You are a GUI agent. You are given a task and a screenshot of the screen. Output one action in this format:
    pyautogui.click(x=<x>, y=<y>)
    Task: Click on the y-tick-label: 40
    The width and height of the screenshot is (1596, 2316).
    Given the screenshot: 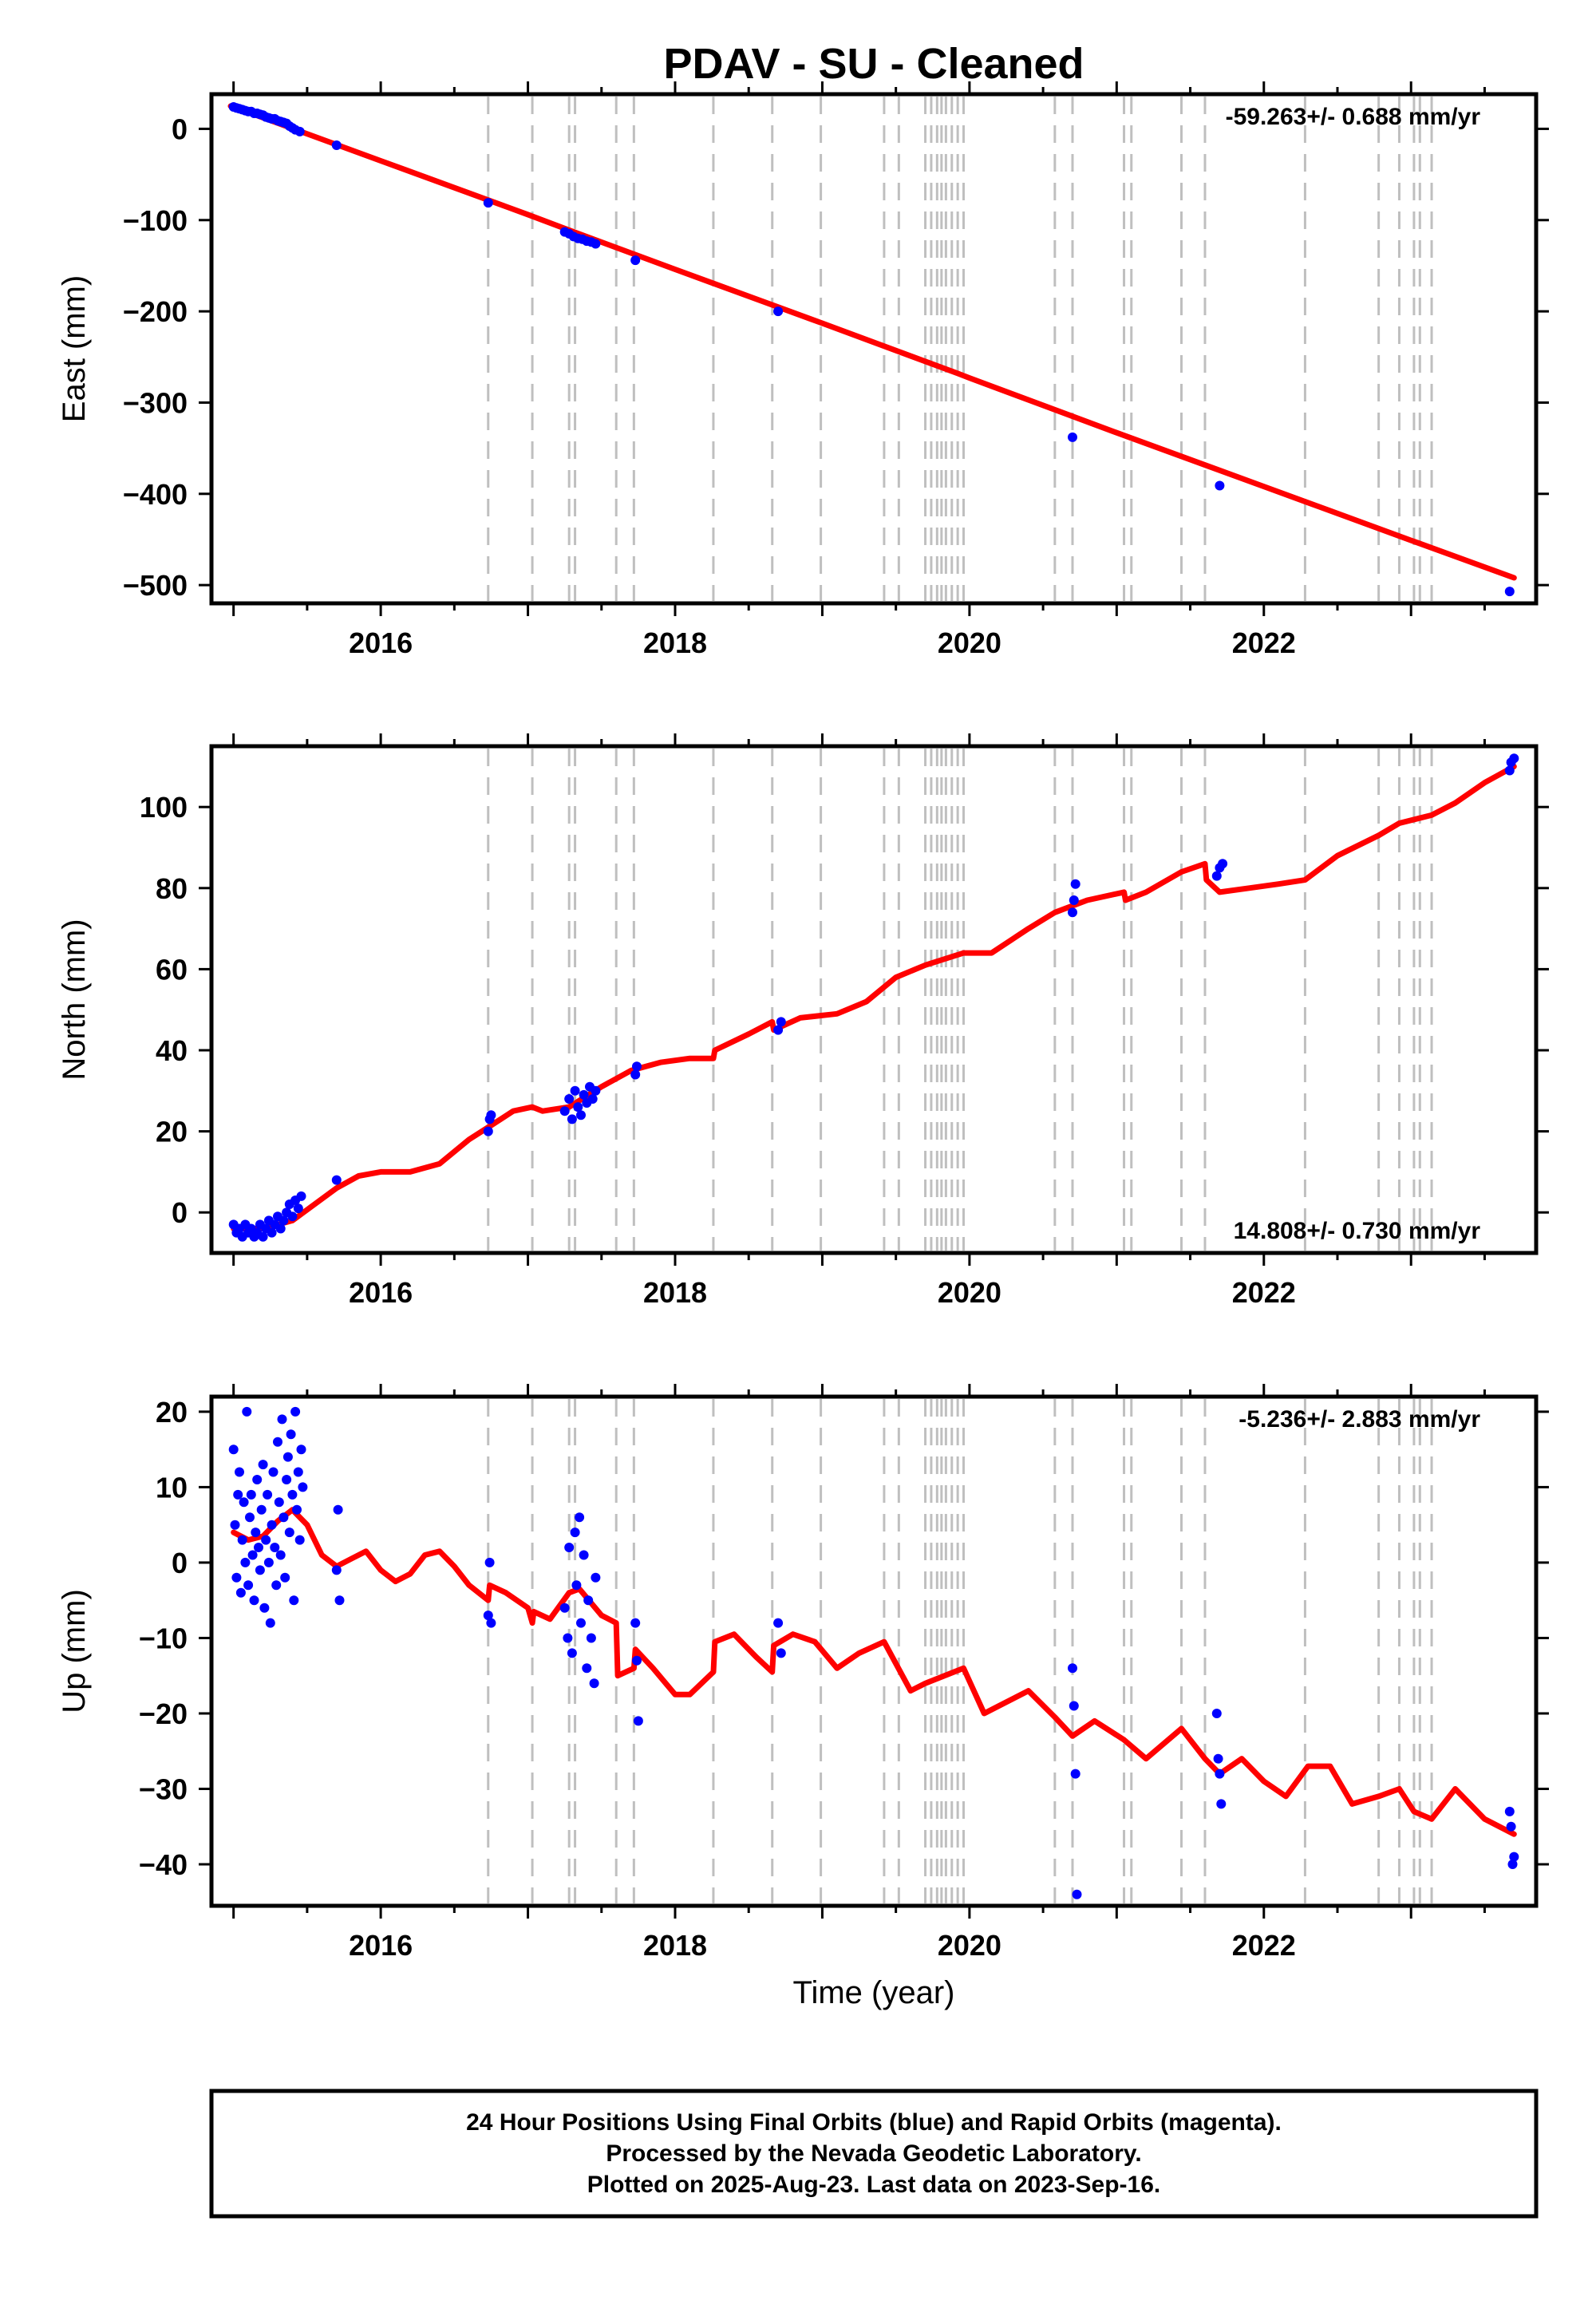 What is the action you would take?
    pyautogui.click(x=172, y=1050)
    